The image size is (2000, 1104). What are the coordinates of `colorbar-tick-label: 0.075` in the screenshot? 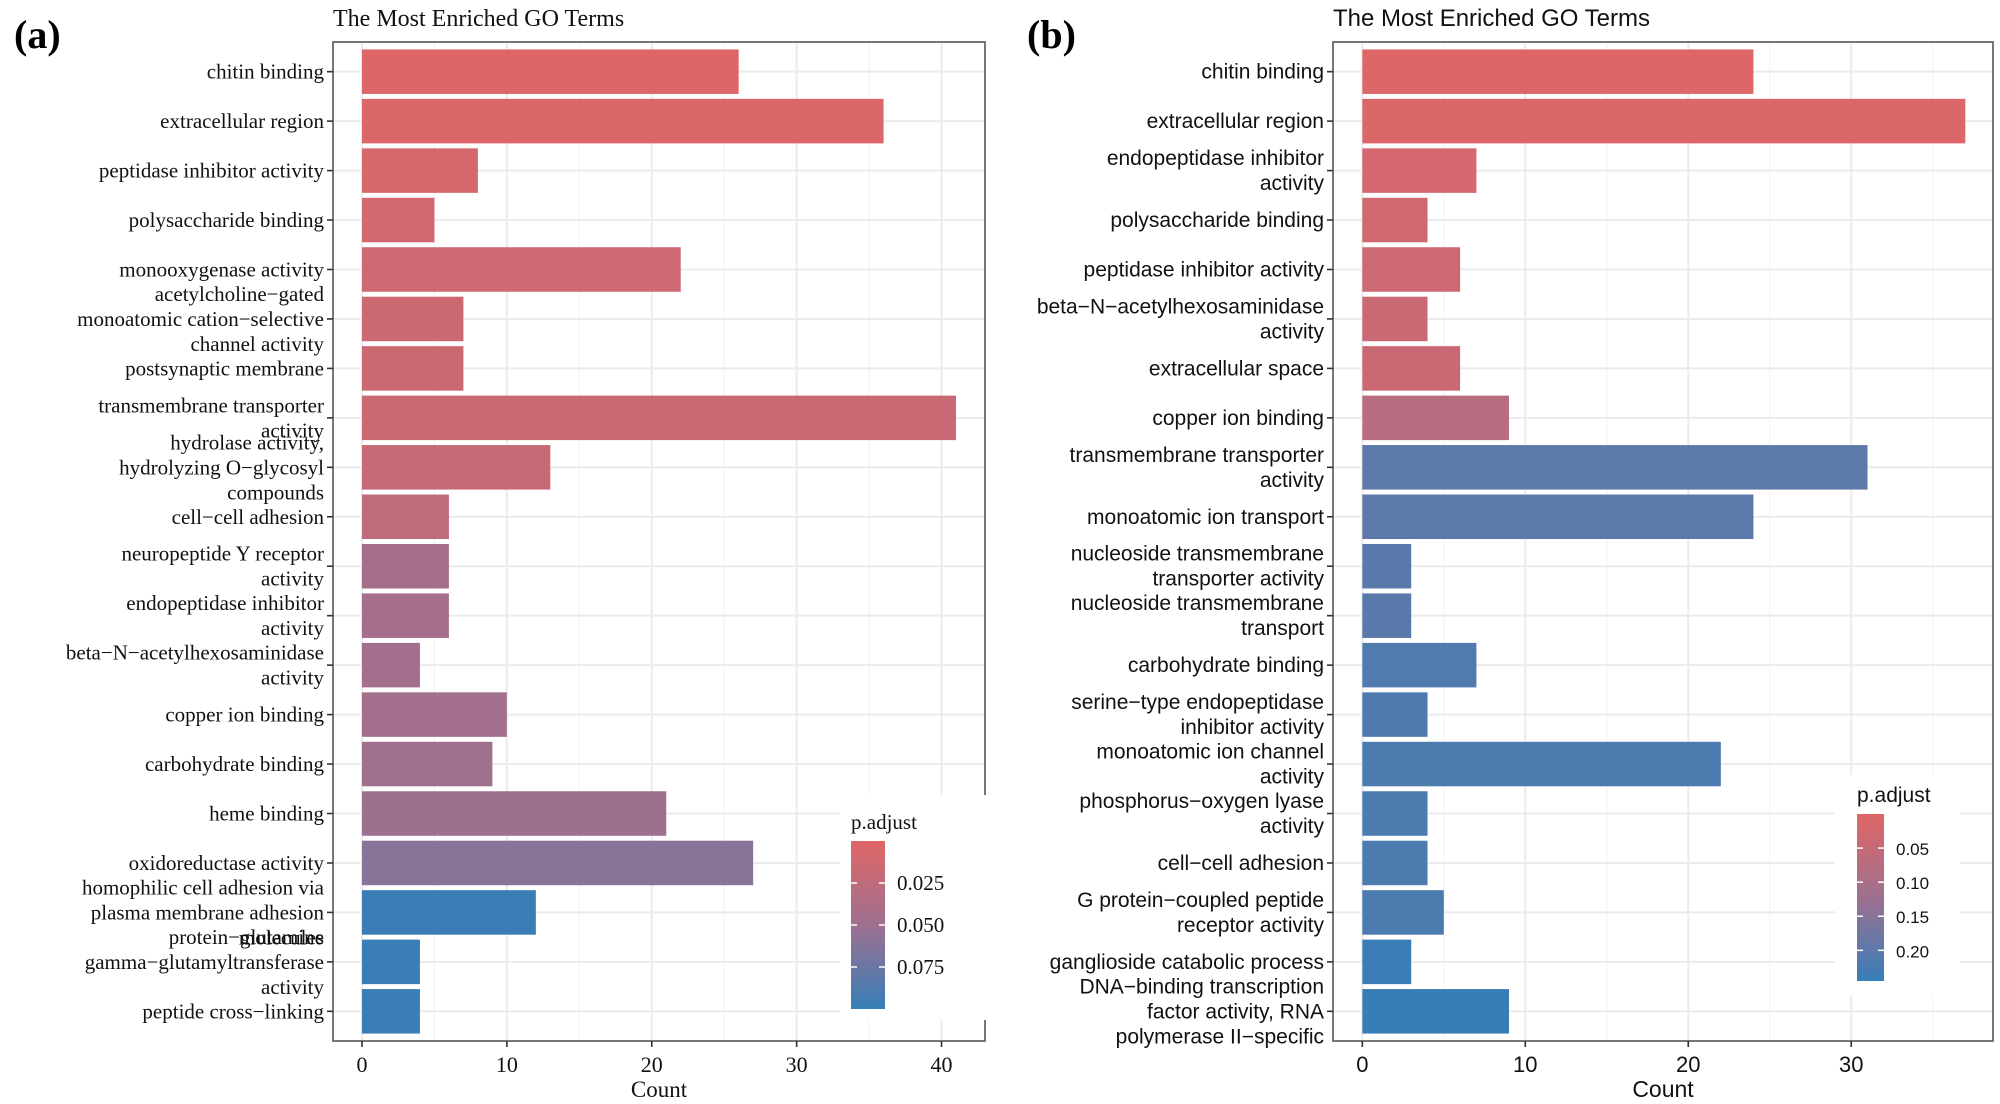 It's located at (920, 967).